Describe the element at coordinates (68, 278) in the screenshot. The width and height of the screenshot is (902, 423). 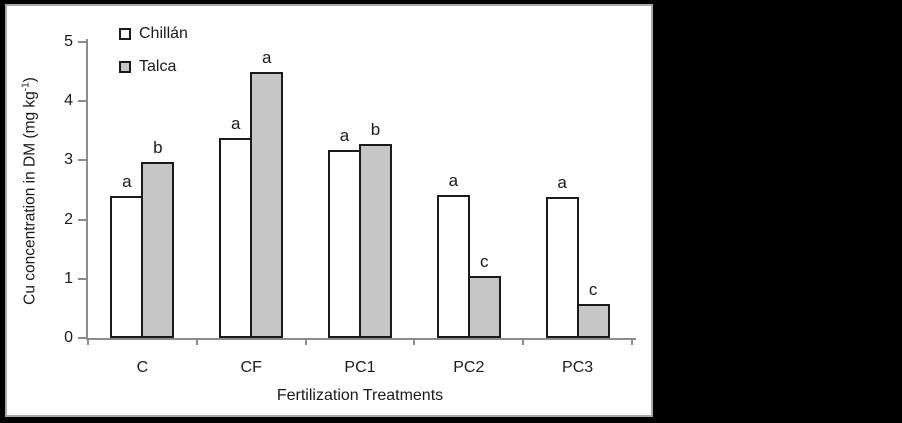
I see `y-tick-label: 1` at that location.